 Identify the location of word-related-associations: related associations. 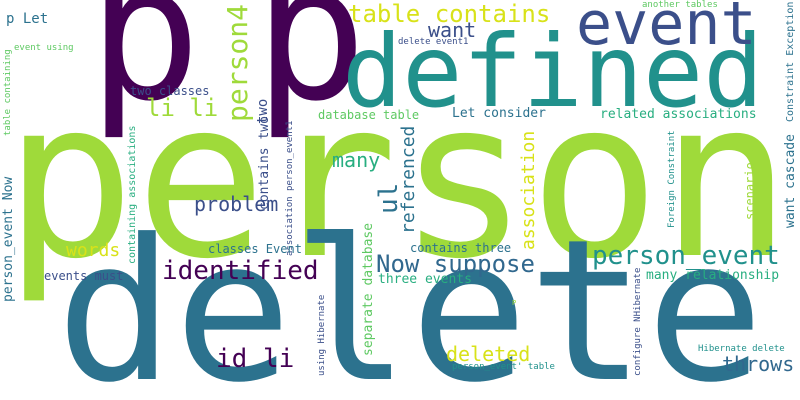
(678, 114).